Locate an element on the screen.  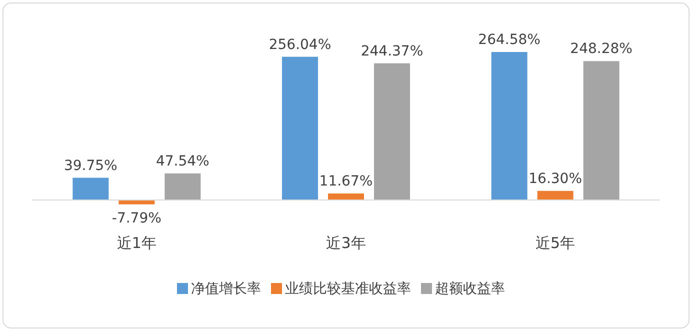
legend-label: 超额收益率 is located at coordinates (470, 289).